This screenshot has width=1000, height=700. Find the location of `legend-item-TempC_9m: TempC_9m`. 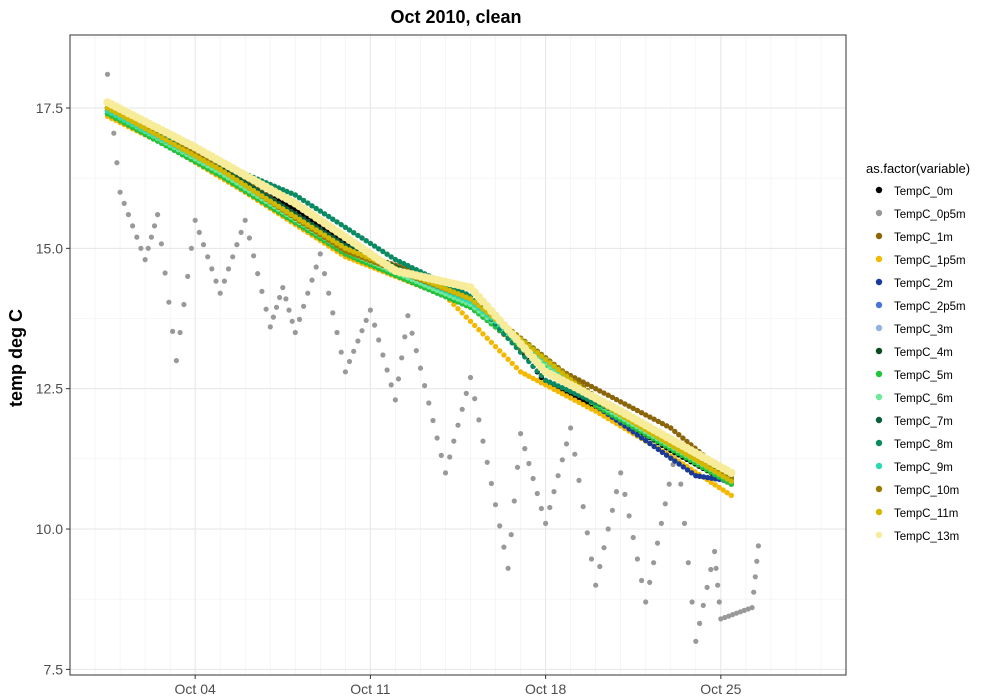

legend-item-TempC_9m: TempC_9m is located at coordinates (914, 468).